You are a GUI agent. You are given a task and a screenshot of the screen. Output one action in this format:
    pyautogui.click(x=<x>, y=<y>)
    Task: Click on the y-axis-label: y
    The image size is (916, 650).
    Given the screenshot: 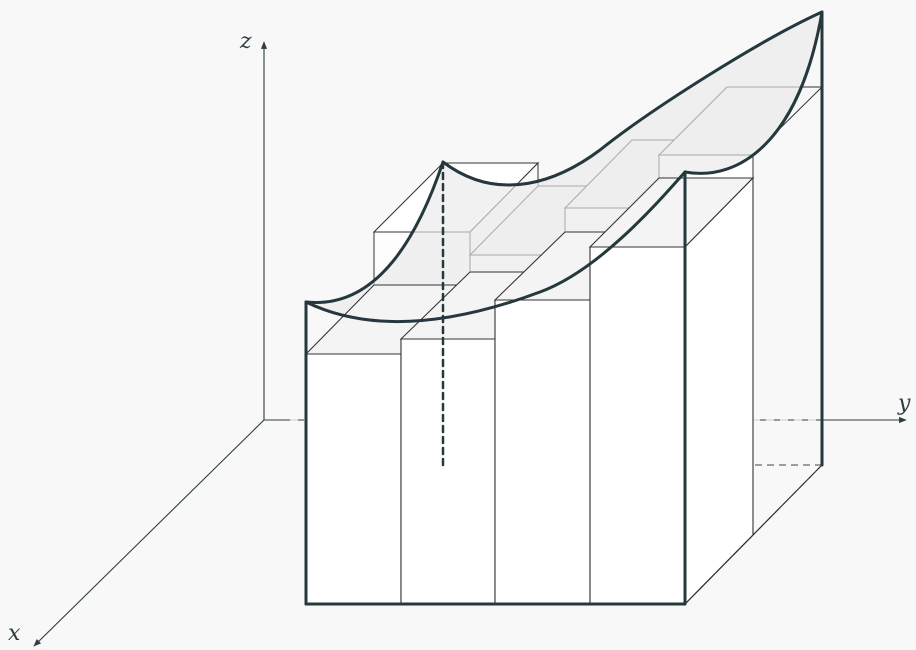 What is the action you would take?
    pyautogui.click(x=904, y=403)
    